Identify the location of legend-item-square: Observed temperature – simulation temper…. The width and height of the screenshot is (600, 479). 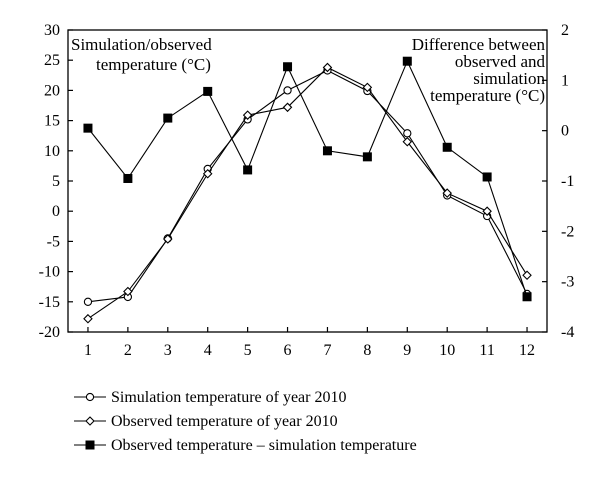
(245, 445).